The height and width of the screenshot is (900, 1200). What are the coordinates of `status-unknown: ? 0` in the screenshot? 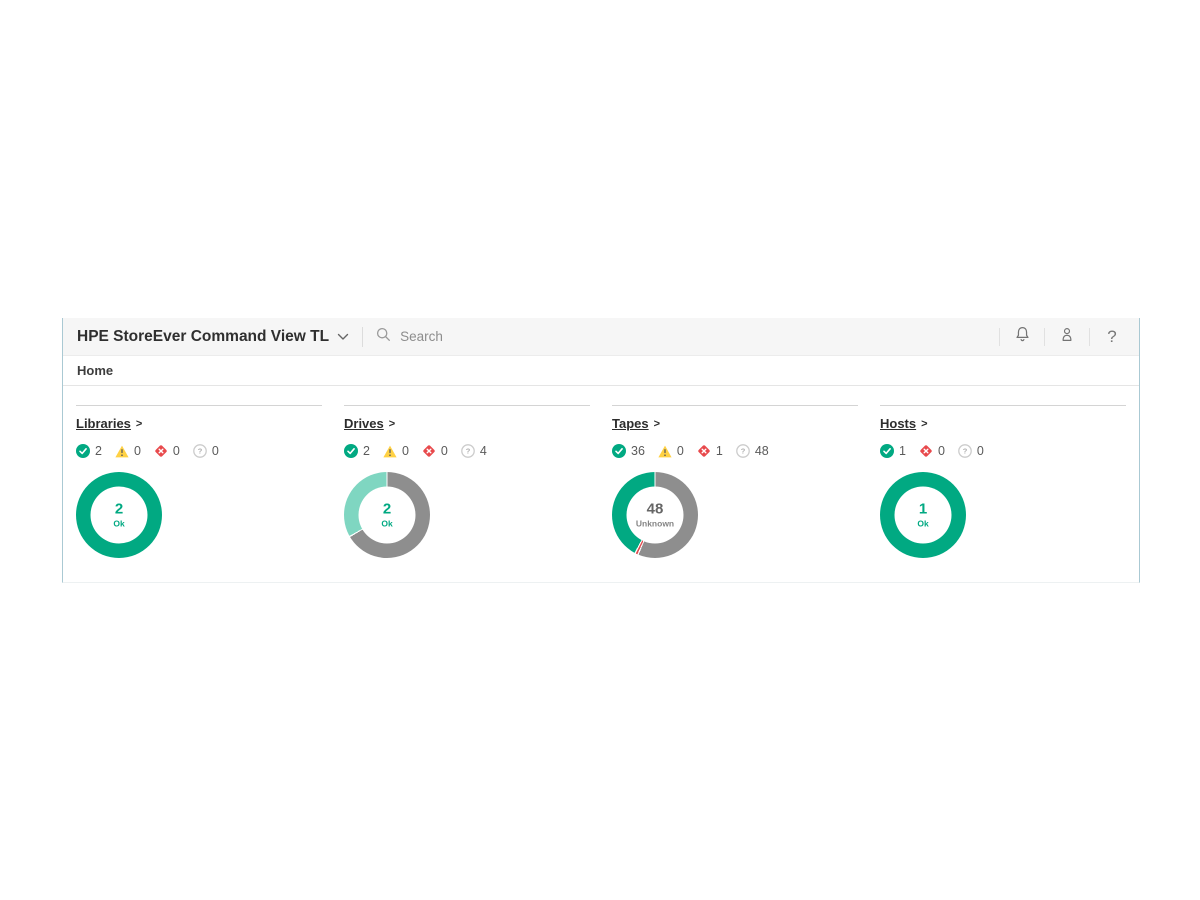 It's located at (971, 451).